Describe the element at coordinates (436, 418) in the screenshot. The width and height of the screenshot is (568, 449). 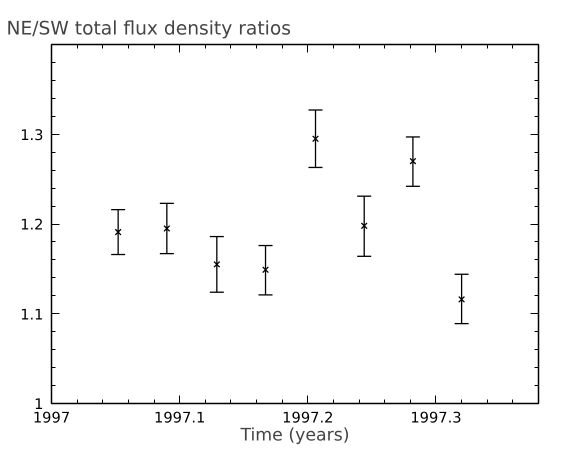
I see `x-tick-label: 1997.3` at that location.